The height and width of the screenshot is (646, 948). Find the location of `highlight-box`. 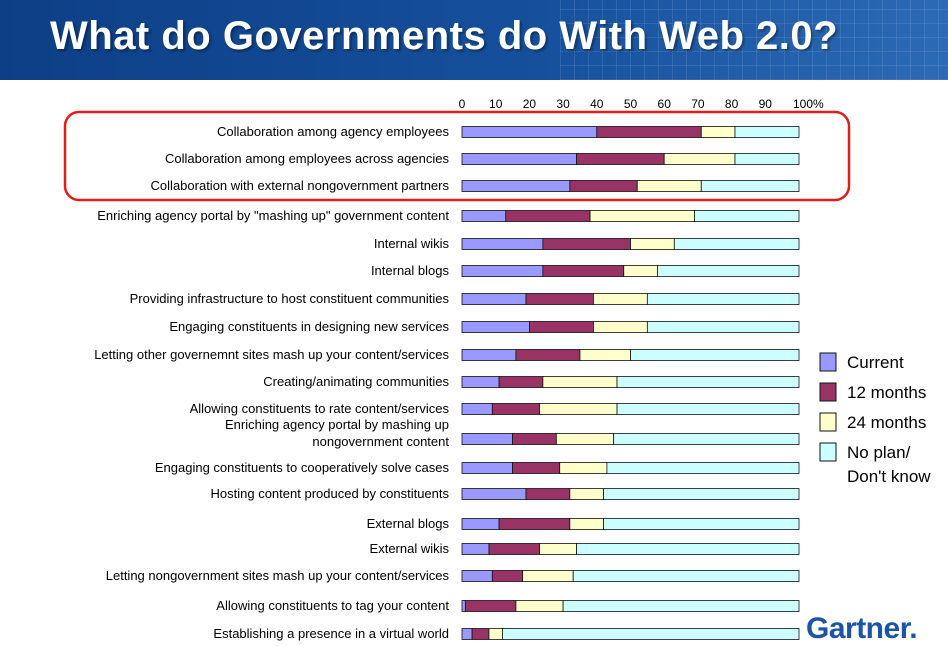

highlight-box is located at coordinates (457, 156).